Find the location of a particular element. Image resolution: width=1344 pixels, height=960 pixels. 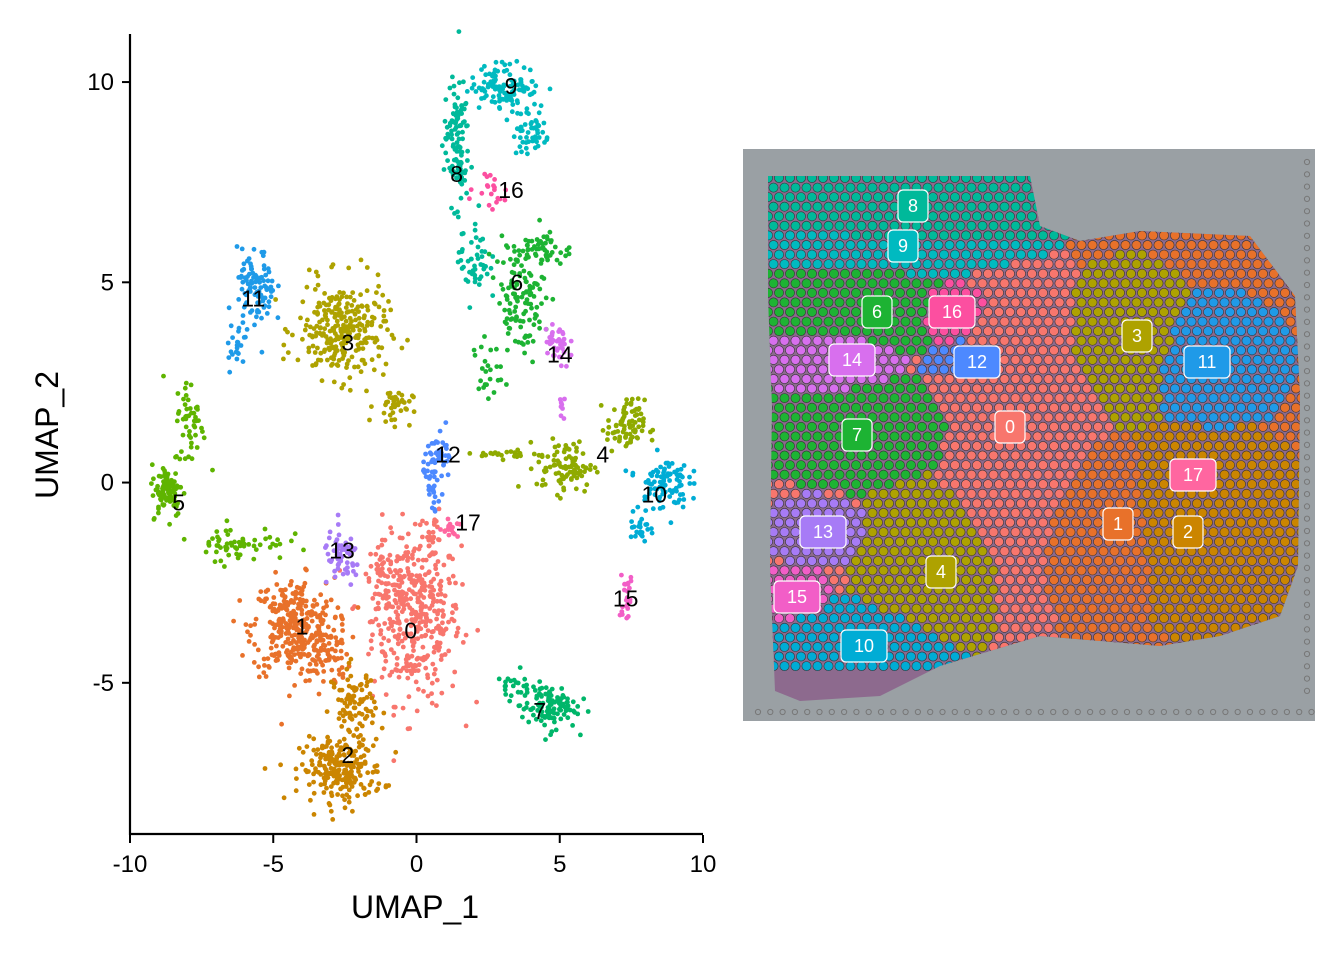

umap-label-10: 10 is located at coordinates (654, 495).